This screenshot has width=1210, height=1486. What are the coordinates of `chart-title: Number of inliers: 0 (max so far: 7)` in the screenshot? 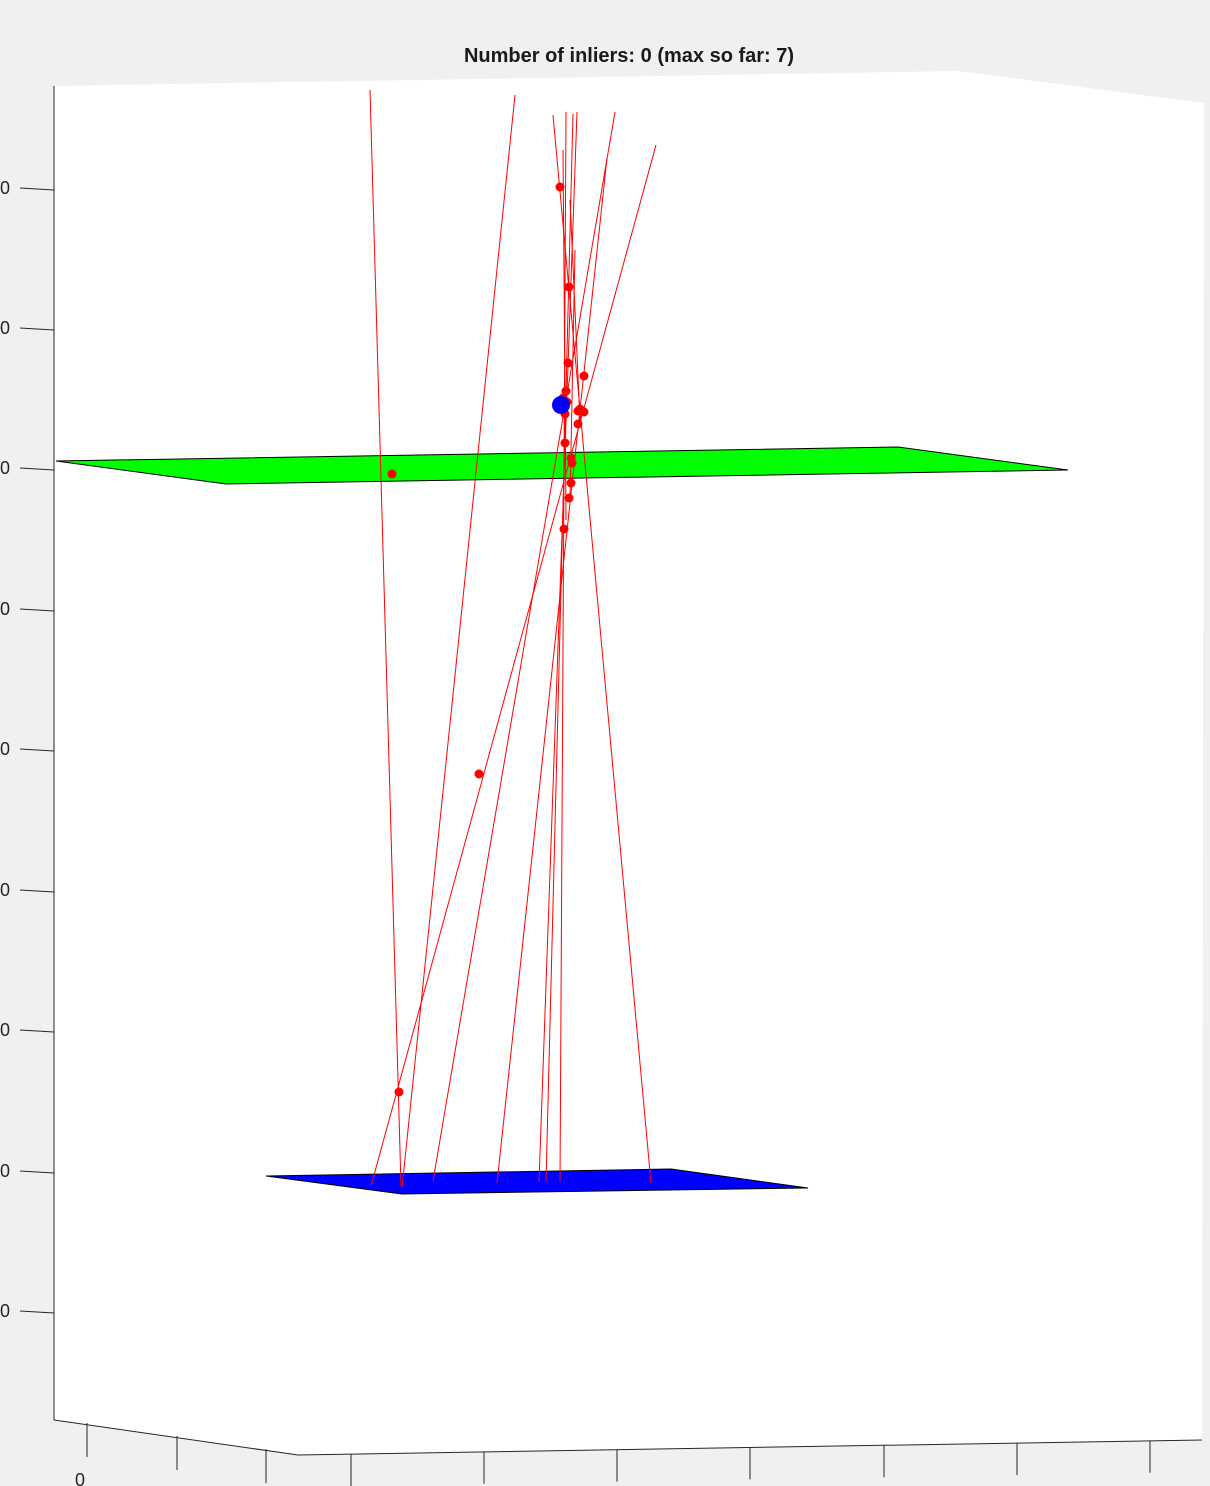 It's located at (629, 56).